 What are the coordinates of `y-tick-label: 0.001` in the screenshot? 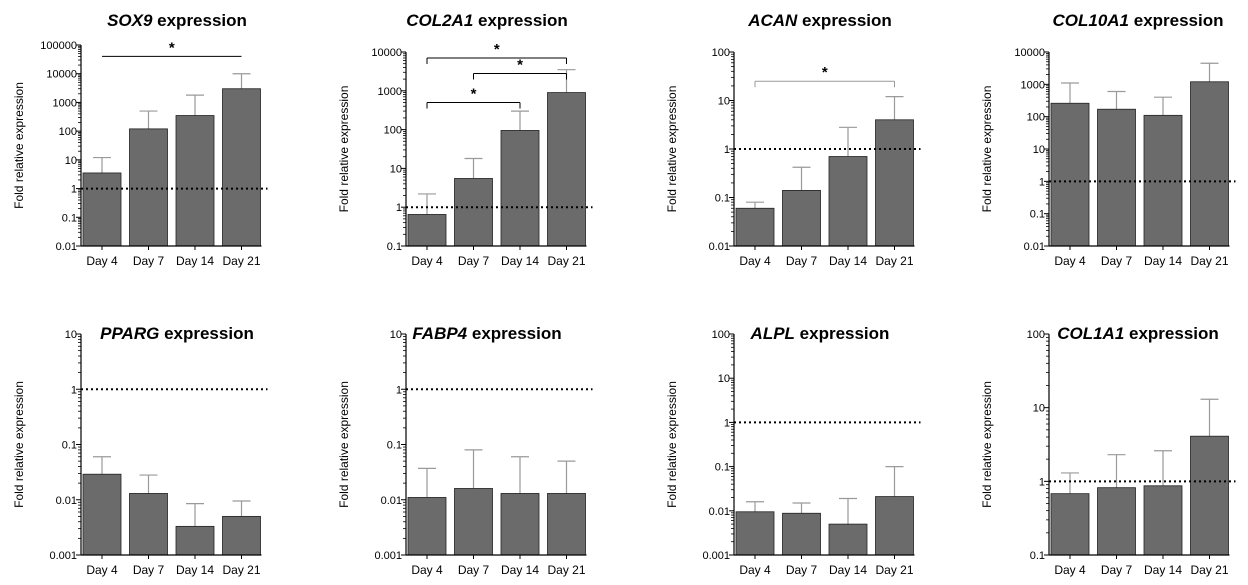 It's located at (63, 556).